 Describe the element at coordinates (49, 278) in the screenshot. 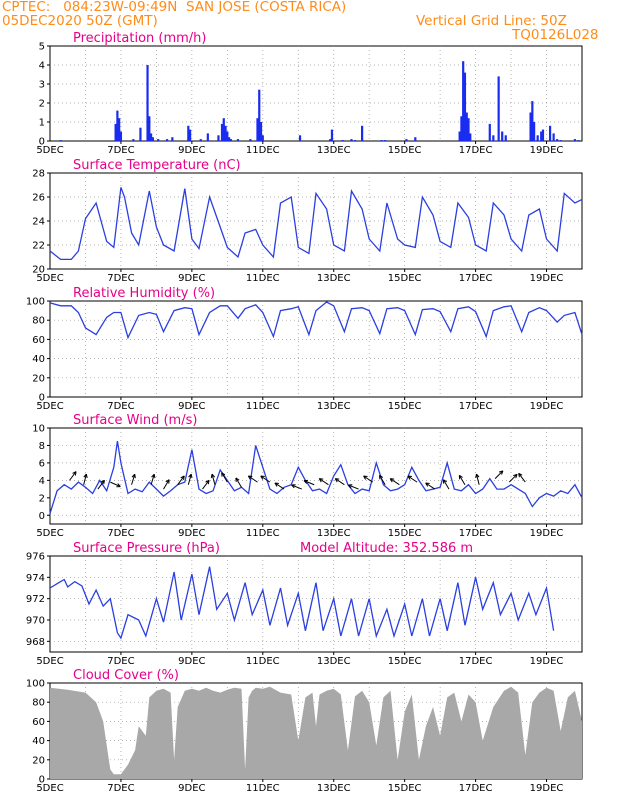

I see `temp-xtick-label: 5DEC` at that location.